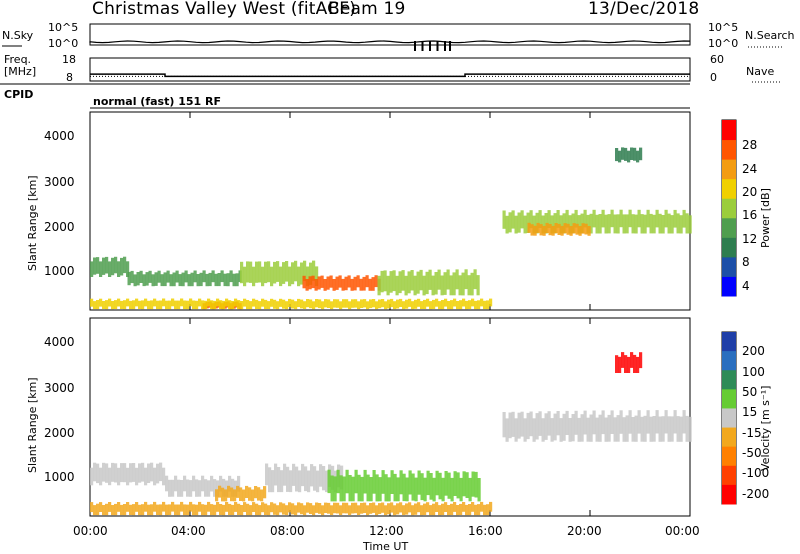  Describe the element at coordinates (59, 433) in the screenshot. I see `velocity-ytick-2000: 2000` at that location.